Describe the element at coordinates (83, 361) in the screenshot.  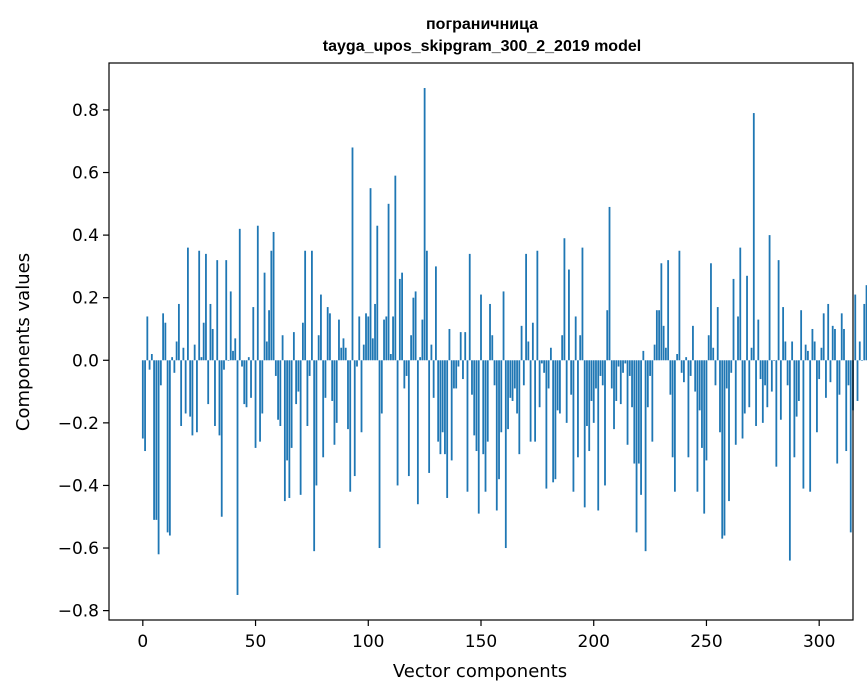
I see `y-axis: −0.8 −0.6 −0.4 −0.2 0.0 0.2 0.4 0.6 0.8` at that location.